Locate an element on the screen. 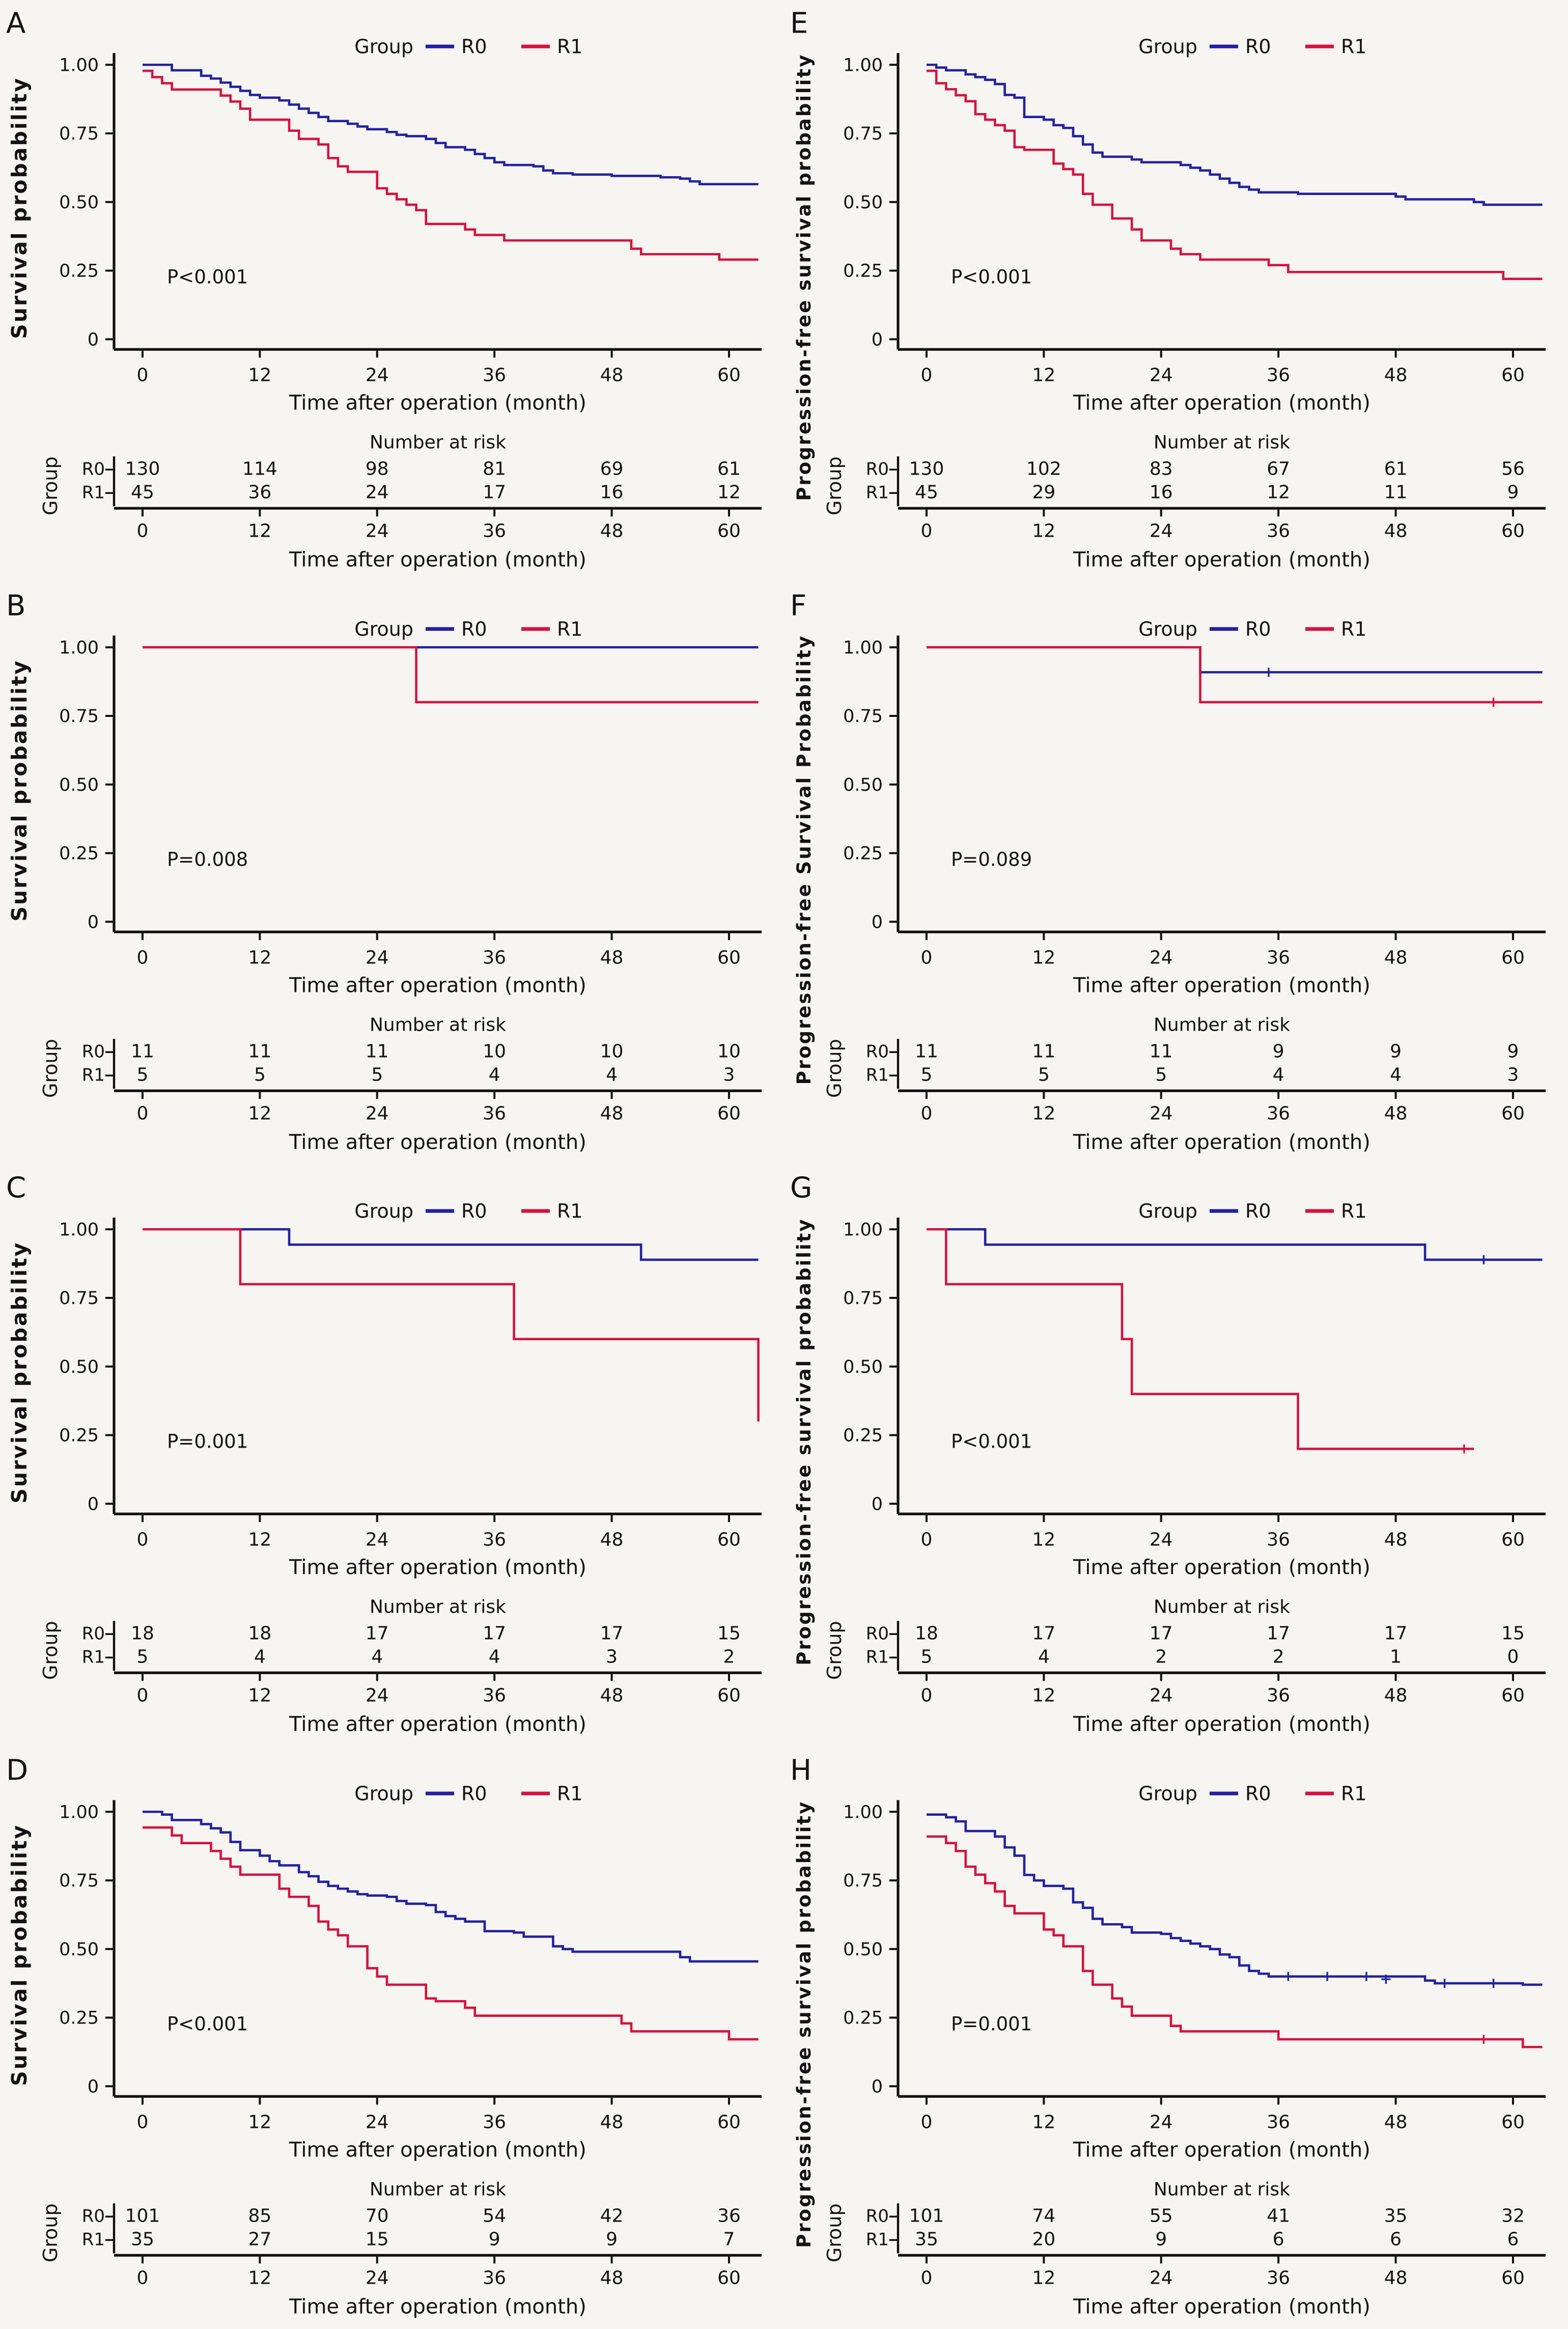  risk-count-R0-48: 69 is located at coordinates (612, 468).